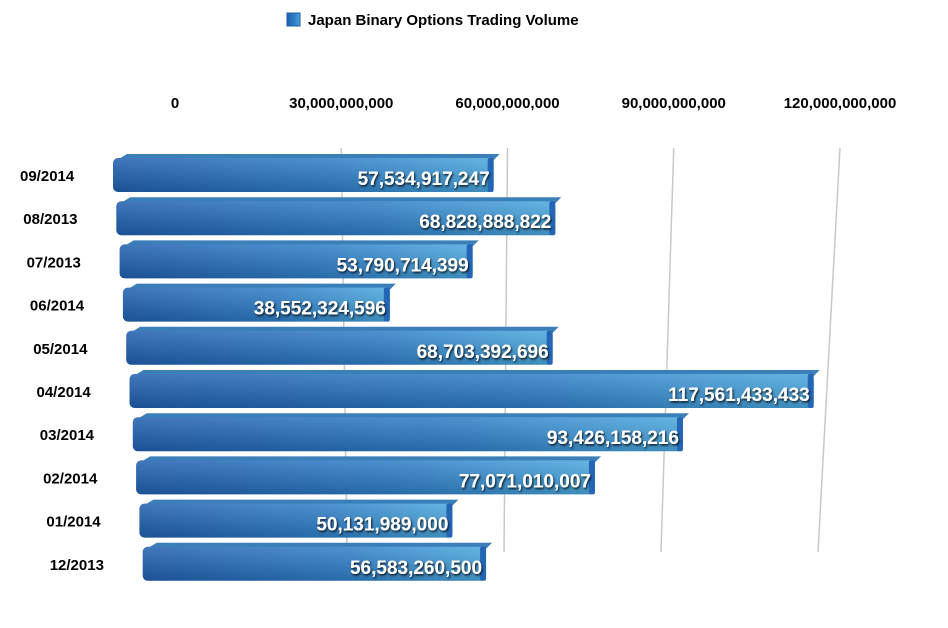 Image resolution: width=948 pixels, height=628 pixels. Describe the element at coordinates (320, 309) in the screenshot. I see `data-label: 38,552,324,596` at that location.